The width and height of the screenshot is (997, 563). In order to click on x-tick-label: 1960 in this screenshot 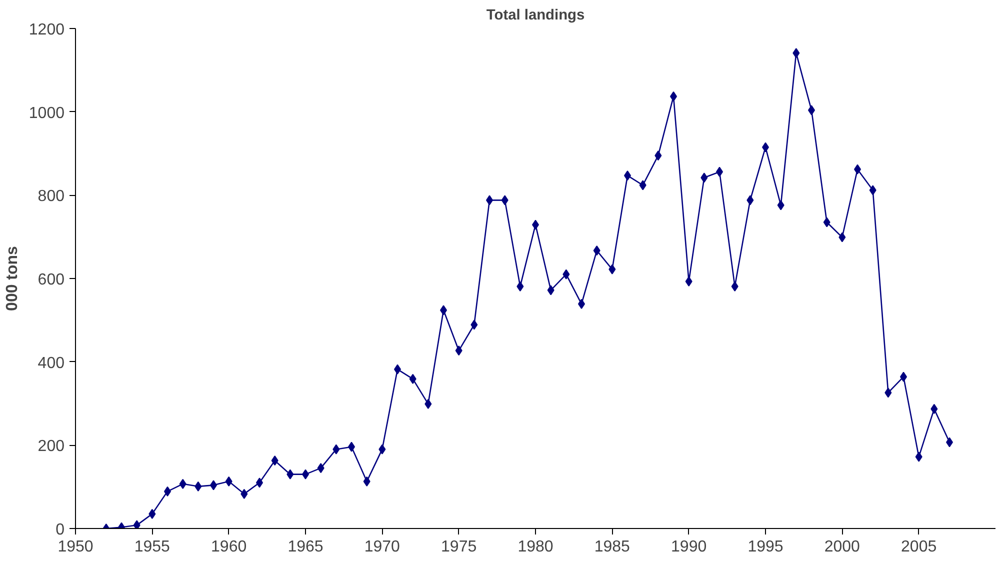, I will do `click(229, 547)`.